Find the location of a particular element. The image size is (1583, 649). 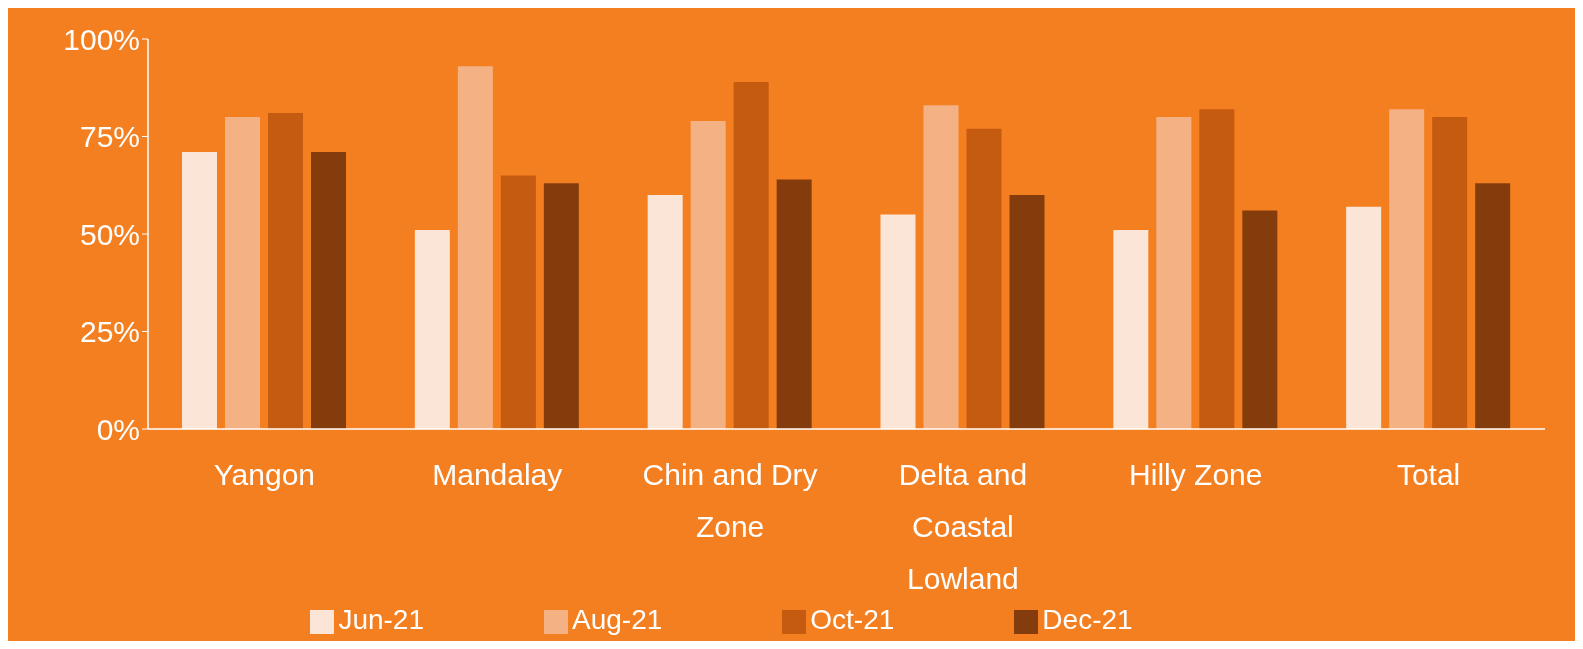

x-tick-label: Yangon is located at coordinates (264, 474).